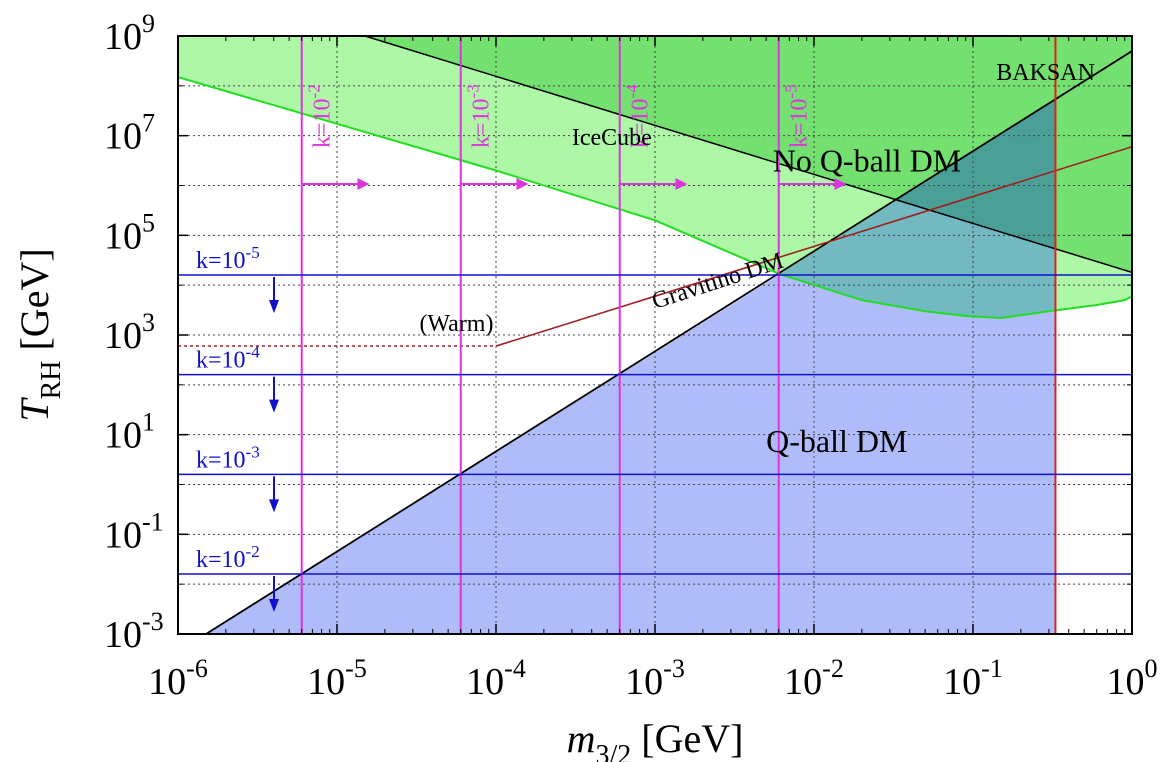 The image size is (1169, 762). Describe the element at coordinates (178, 678) in the screenshot. I see `x-tick-label: 10⁻⁶` at that location.